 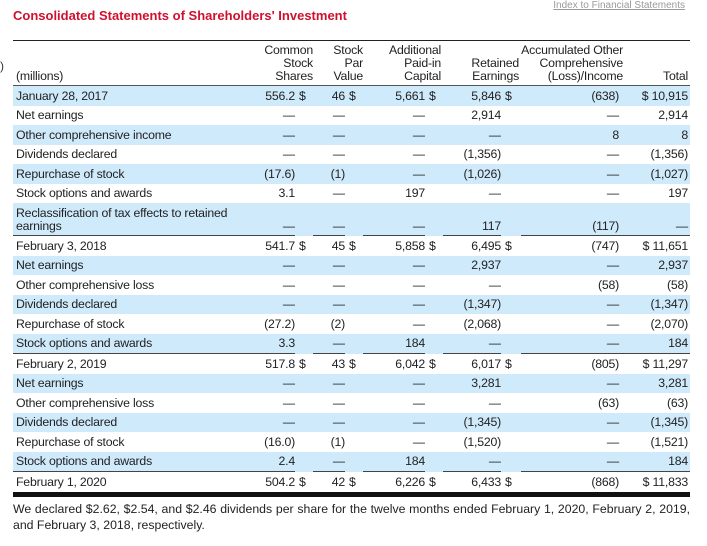 What do you see at coordinates (128, 461) in the screenshot?
I see `row-label: Stock options and awards` at bounding box center [128, 461].